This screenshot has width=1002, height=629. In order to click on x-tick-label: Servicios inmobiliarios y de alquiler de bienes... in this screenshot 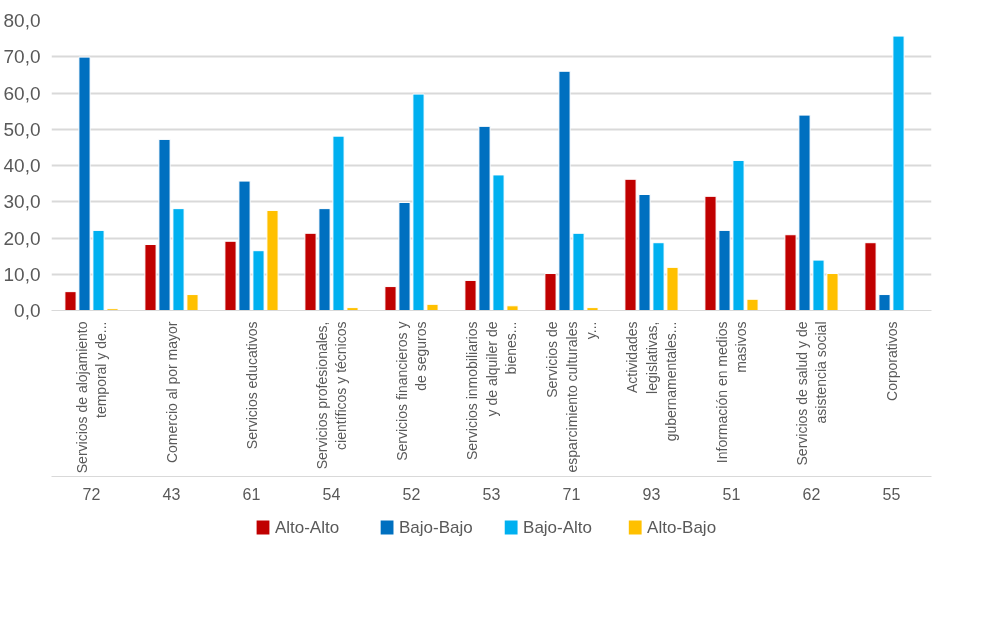, I will do `click(491, 390)`.